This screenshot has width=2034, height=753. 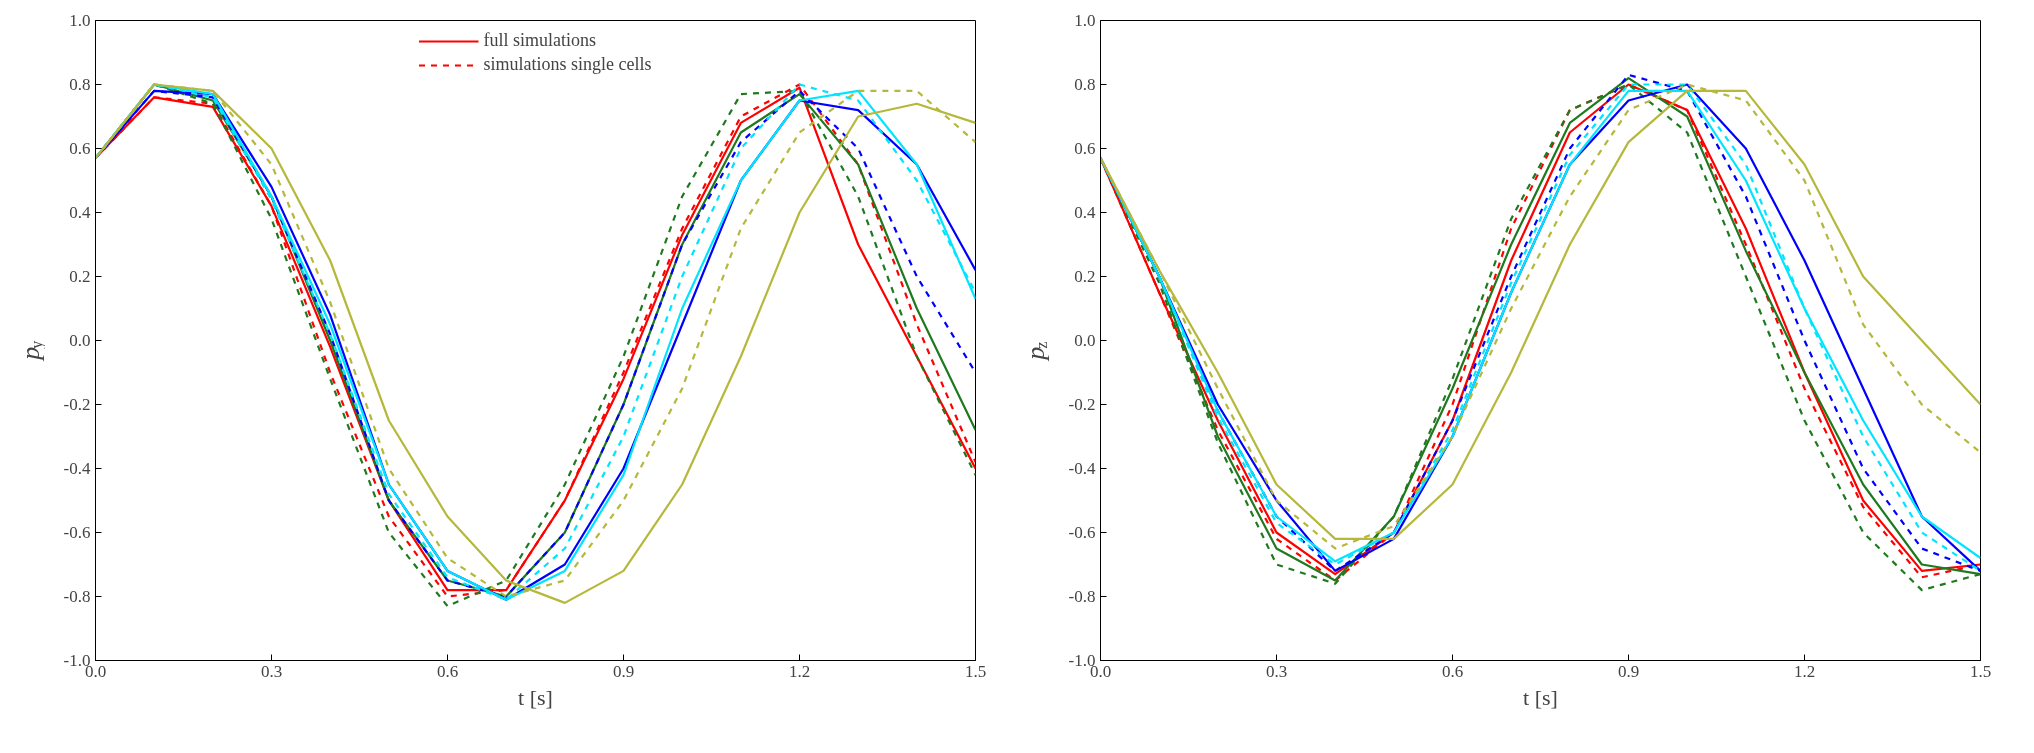 I want to click on legend-label: simulations single cells, so click(x=567, y=64).